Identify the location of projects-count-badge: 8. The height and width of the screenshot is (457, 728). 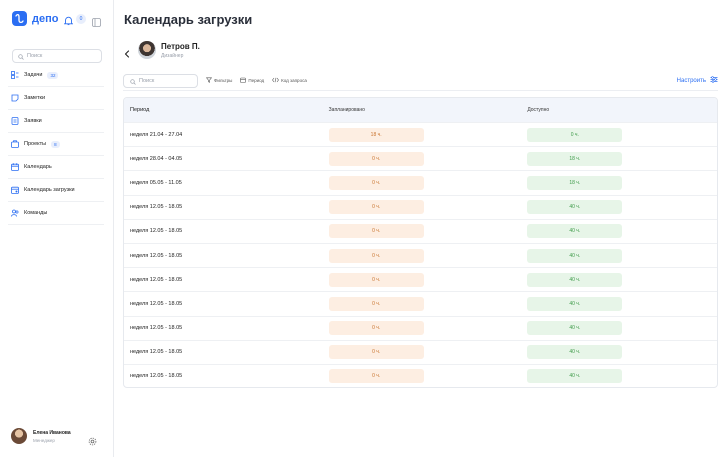
(55, 144).